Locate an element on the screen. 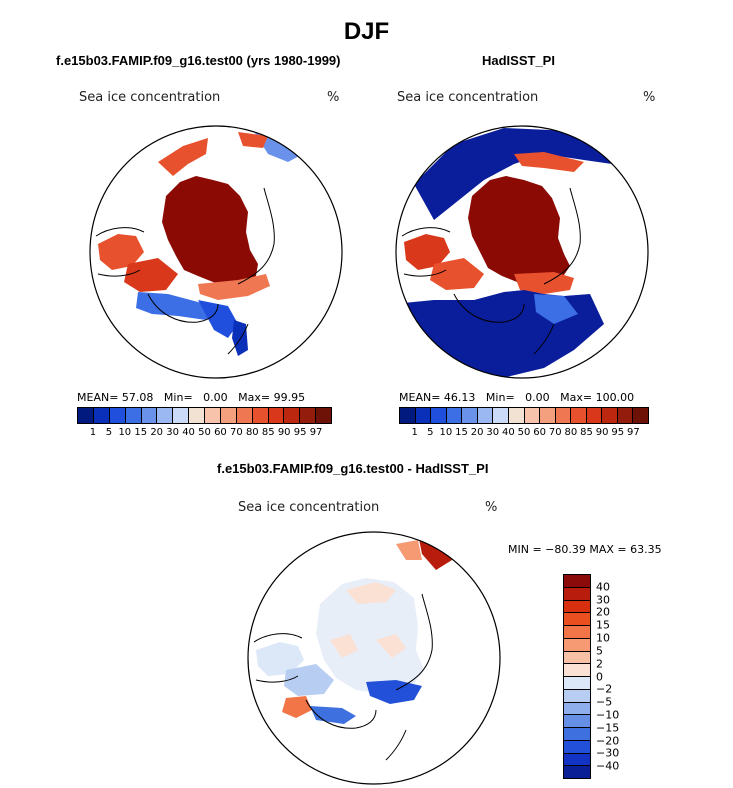 This screenshot has width=733, height=788. panel-left-colorbar-tick-label: 85 is located at coordinates (268, 432).